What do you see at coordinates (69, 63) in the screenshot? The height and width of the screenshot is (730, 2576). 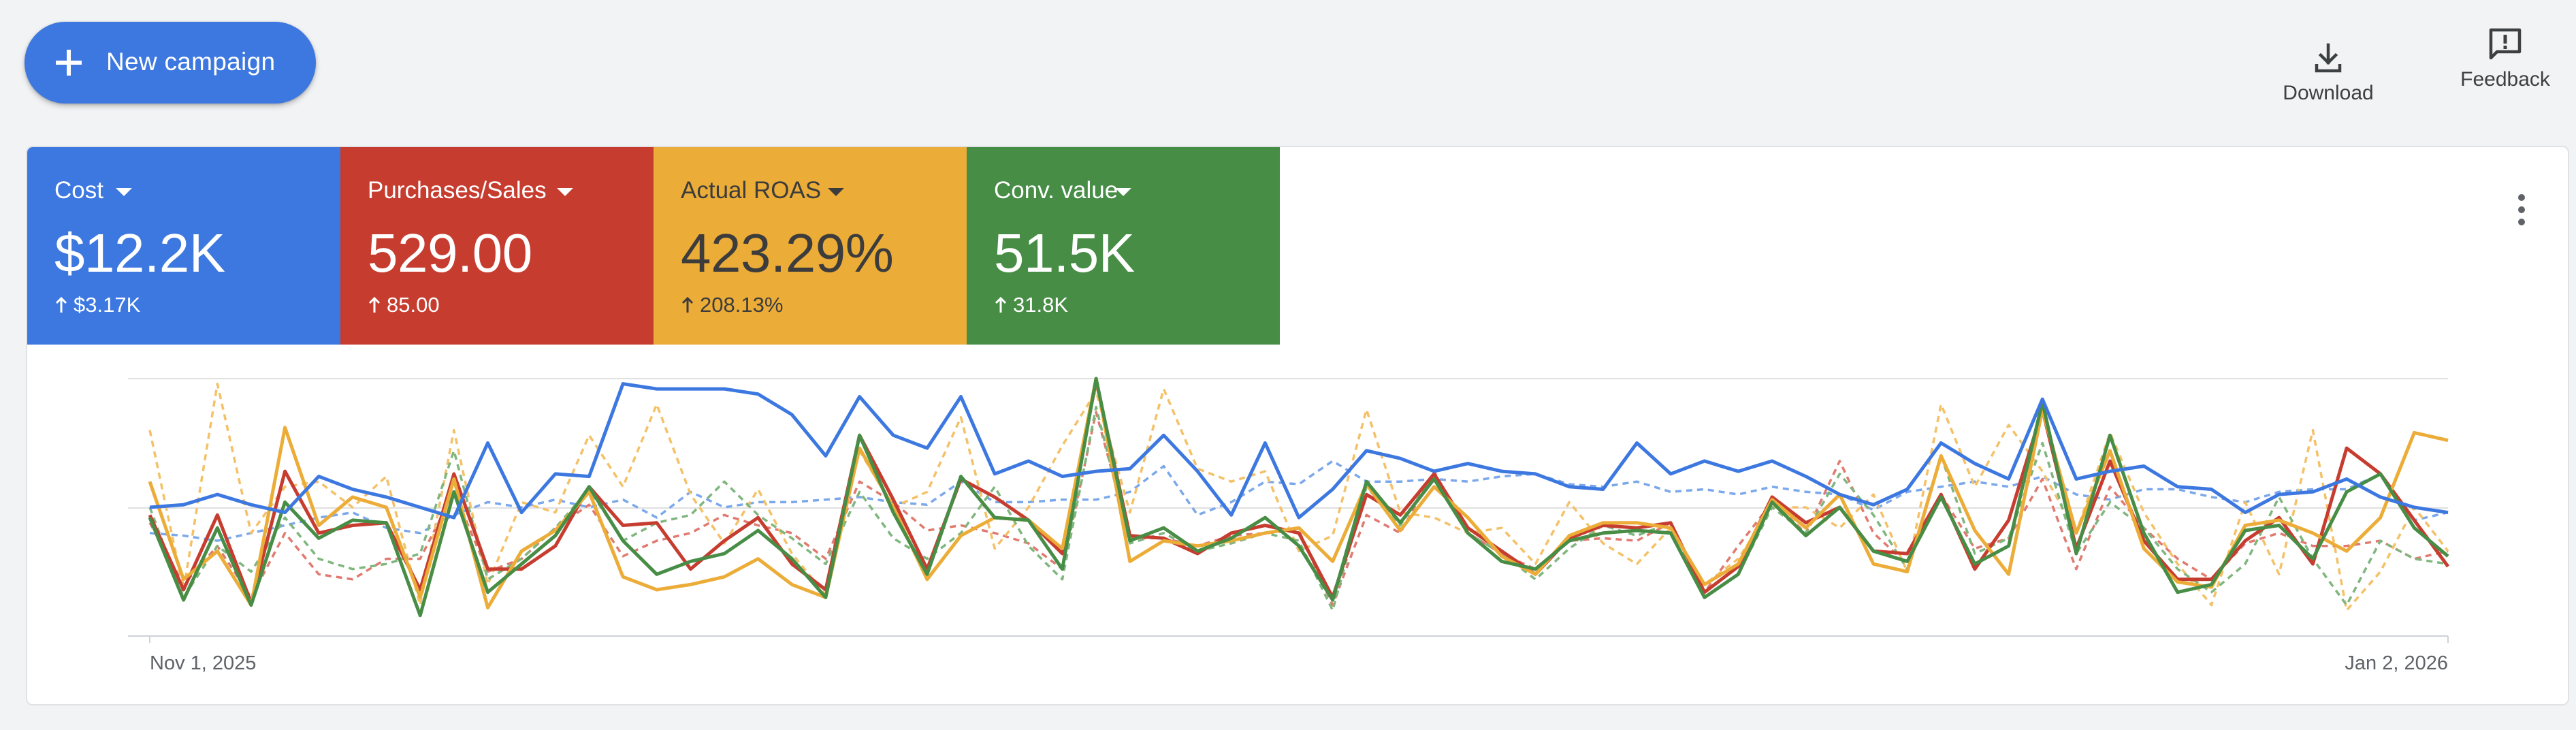 I see `plus-icon` at bounding box center [69, 63].